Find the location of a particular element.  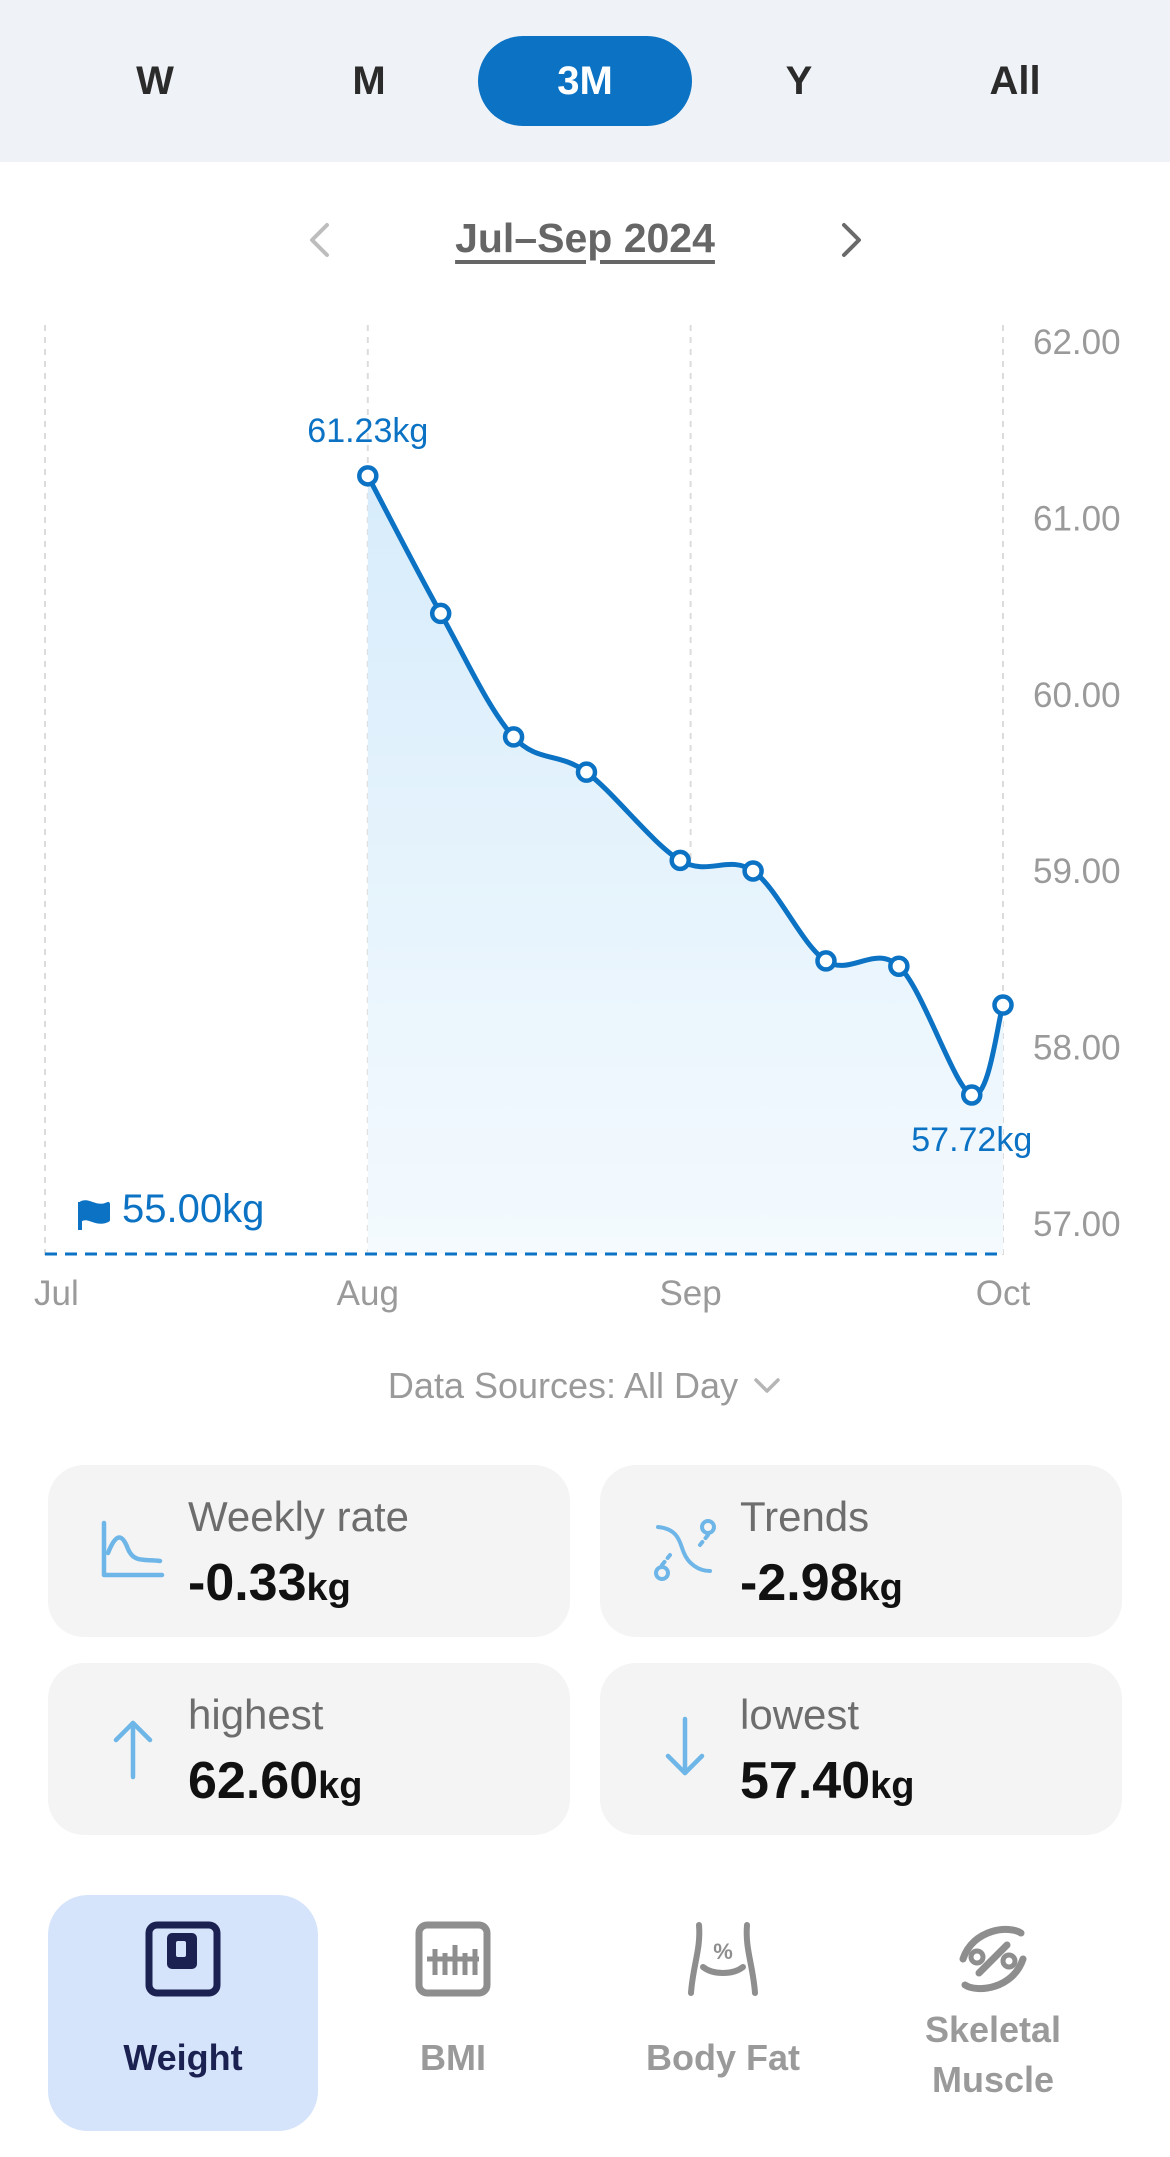

flag-icon is located at coordinates (94, 1215).